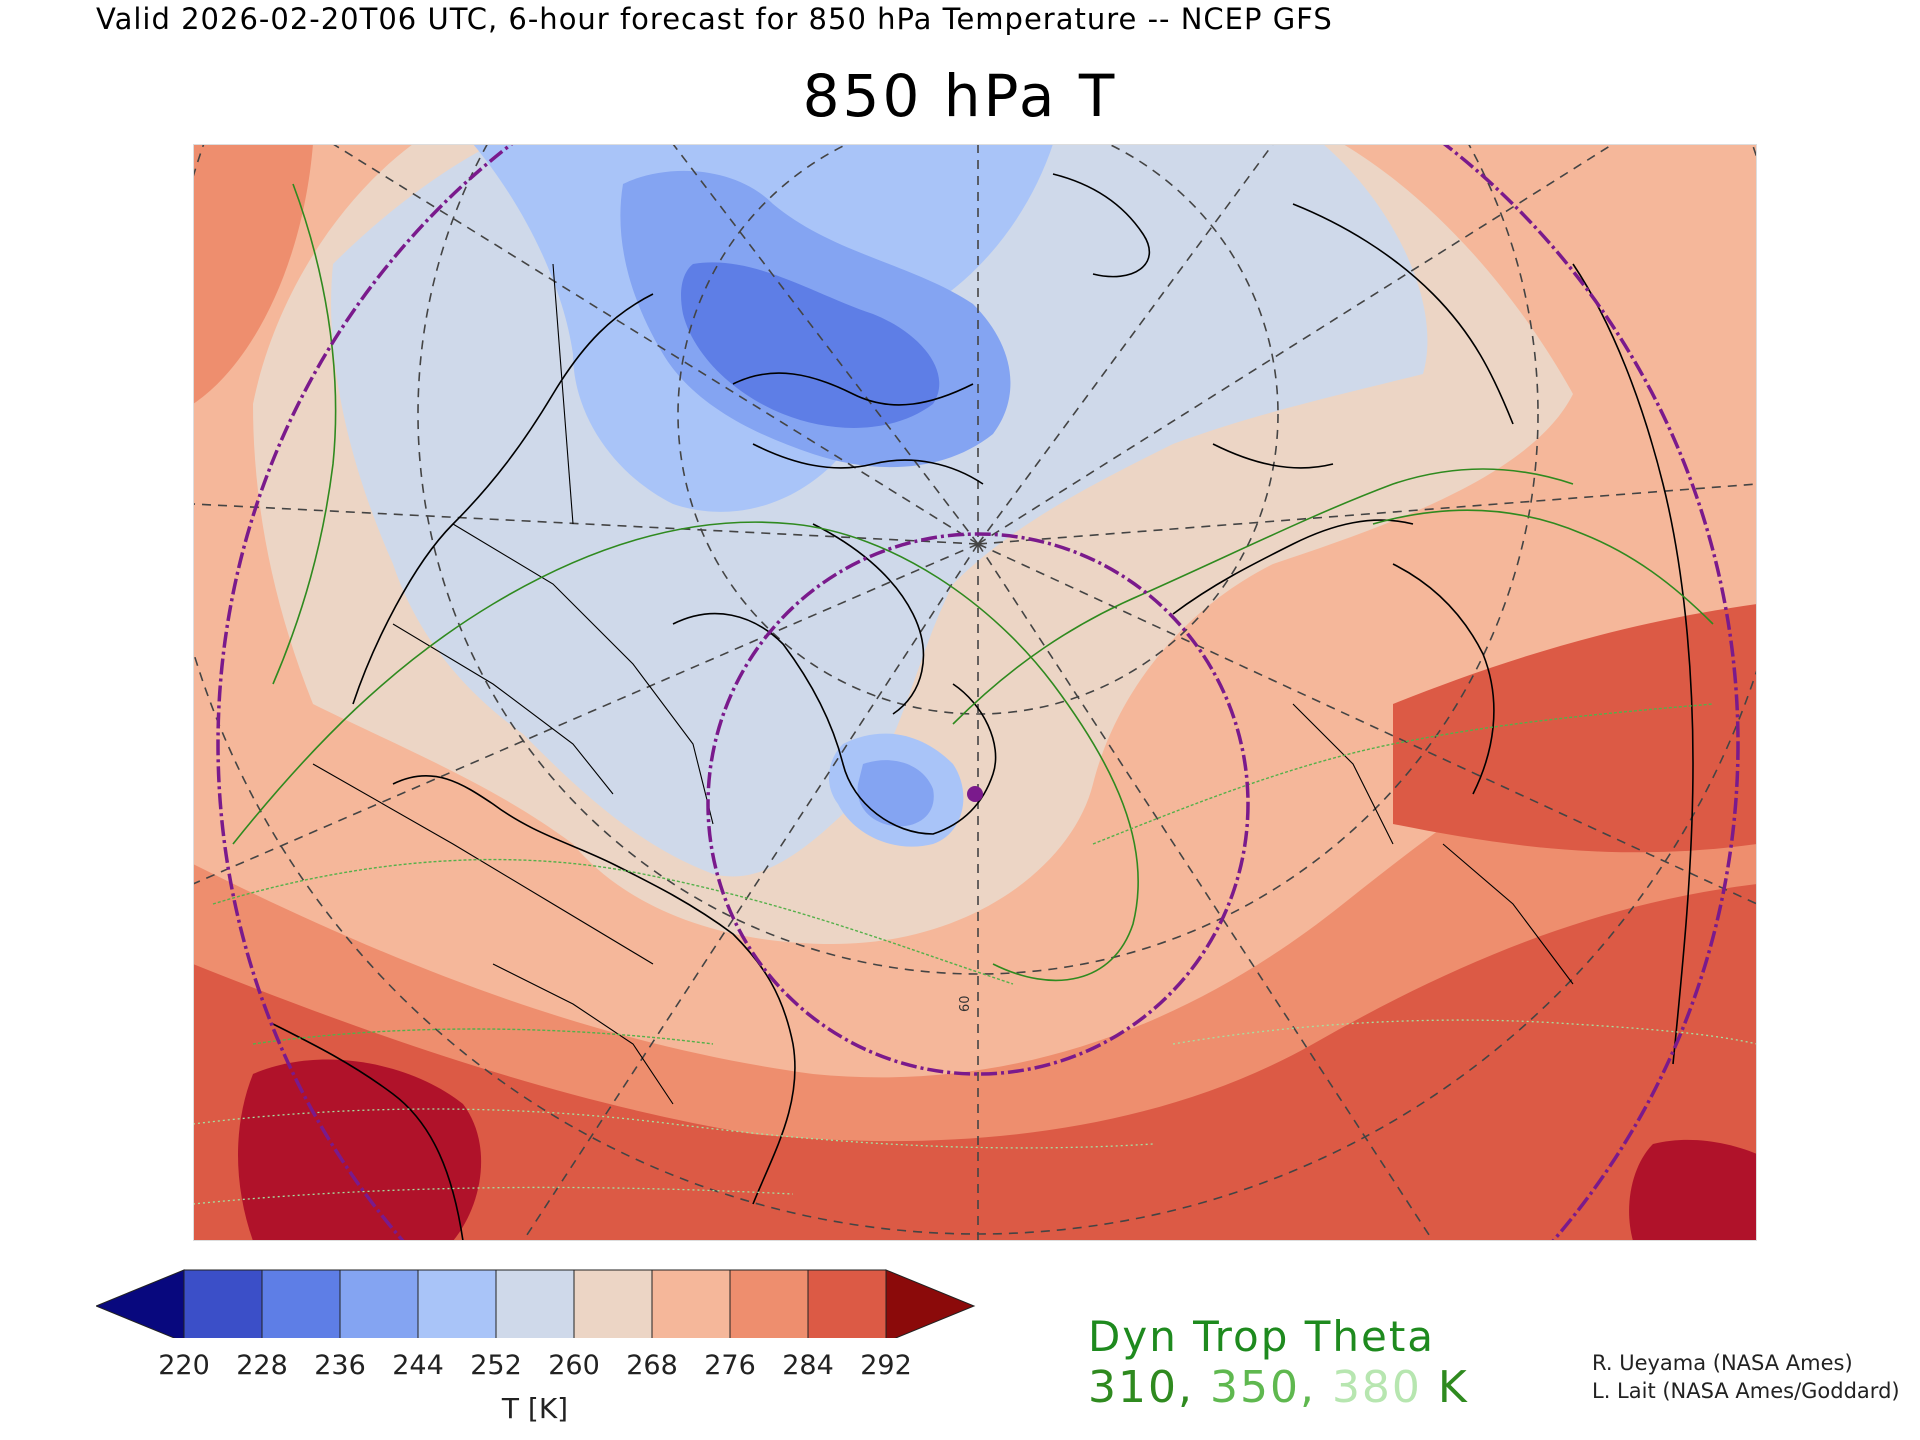  Describe the element at coordinates (1453, 1387) in the screenshot. I see `legend-unit: K` at that location.